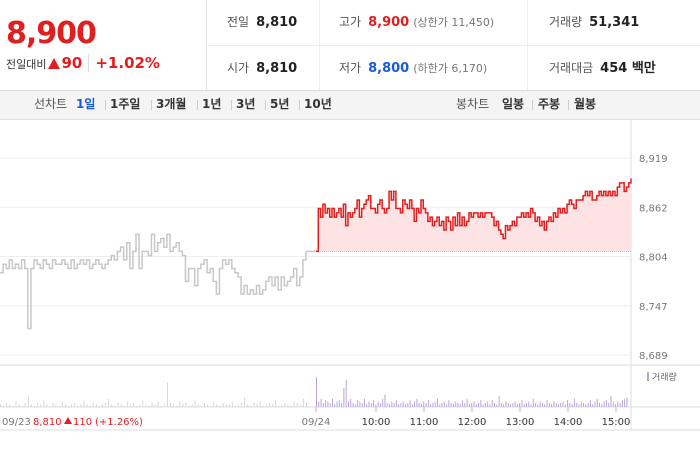 Image resolution: width=700 pixels, height=450 pixels. Describe the element at coordinates (472, 422) in the screenshot. I see `x-tick-label: 12:00` at that location.